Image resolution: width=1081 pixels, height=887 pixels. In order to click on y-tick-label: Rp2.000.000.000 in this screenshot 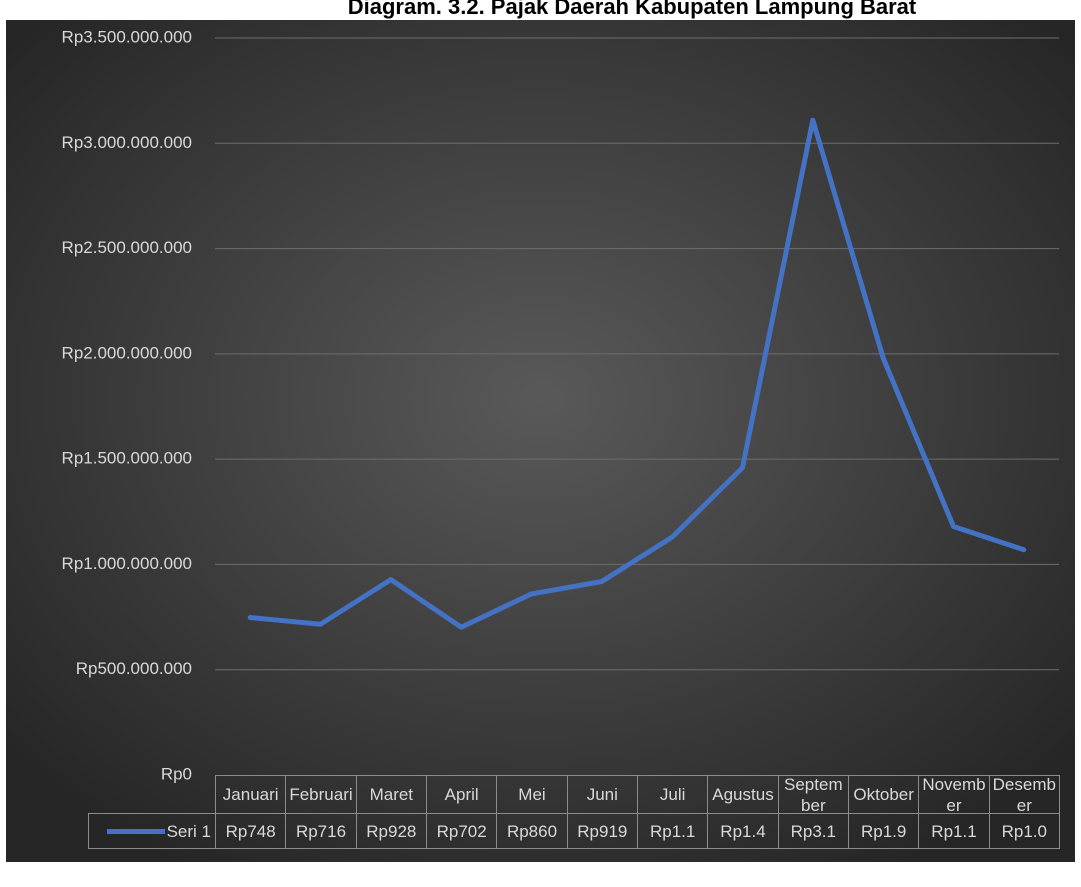, I will do `click(127, 352)`.